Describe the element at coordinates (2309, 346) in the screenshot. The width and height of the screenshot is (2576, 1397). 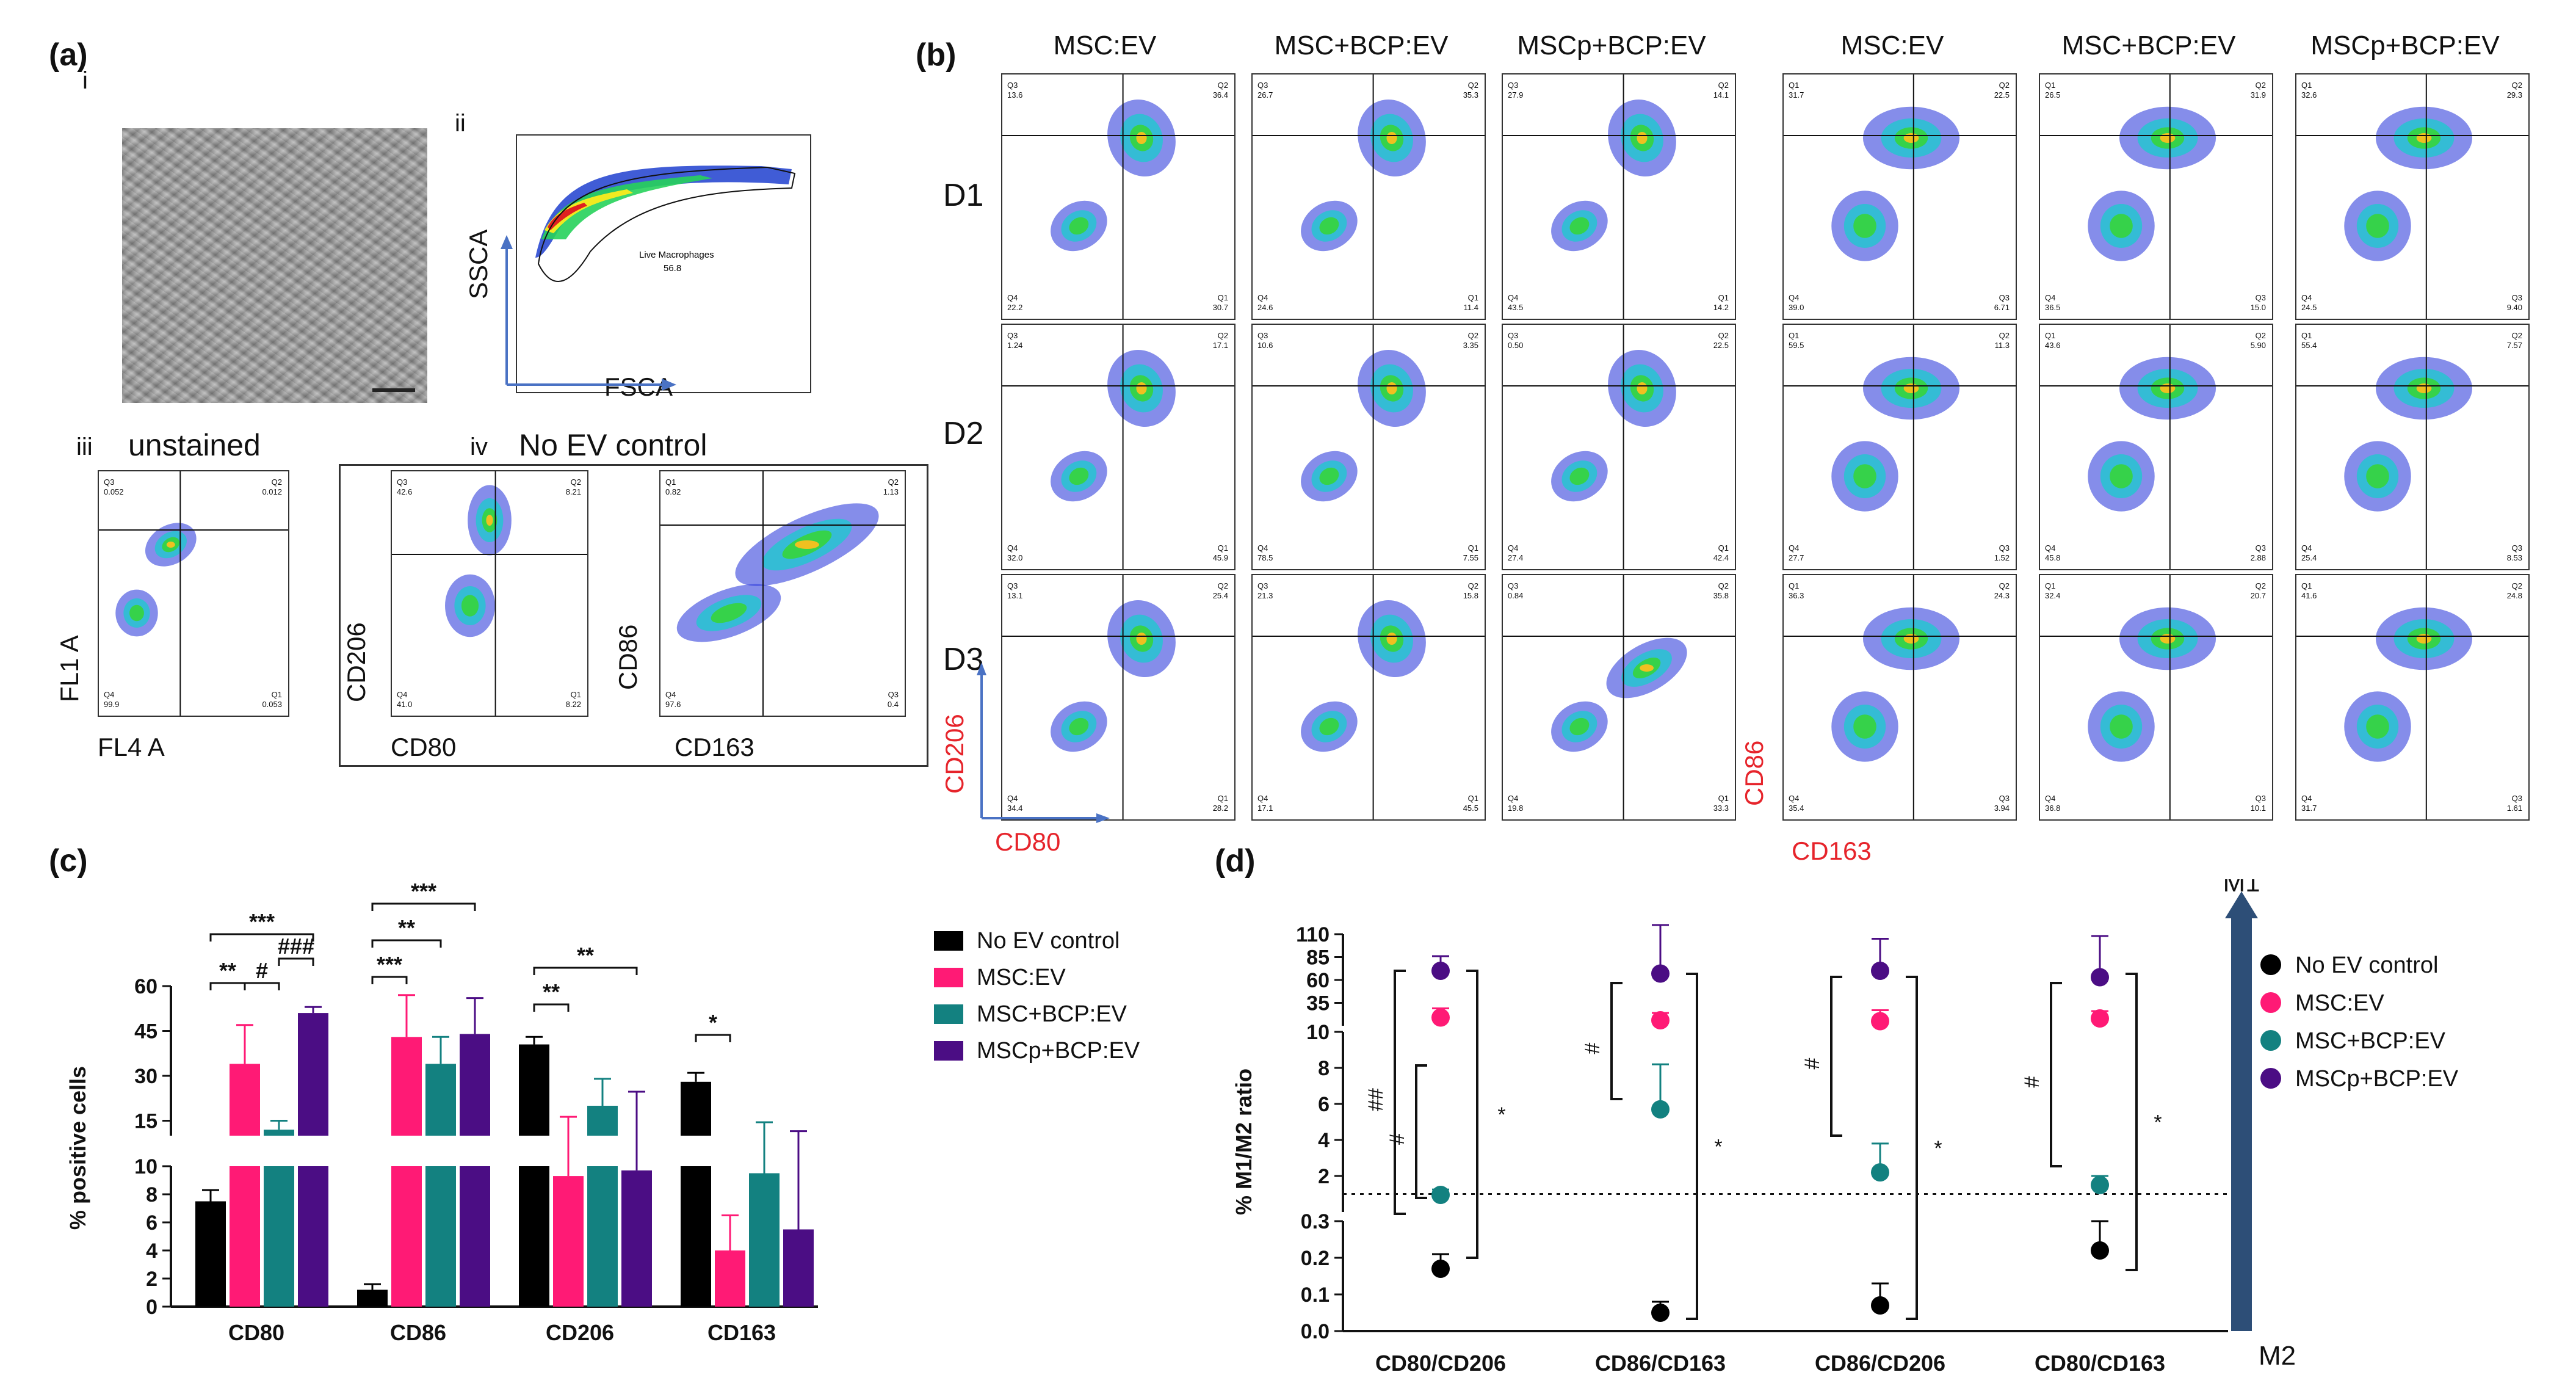
I see `flow-r2-c6-ul: 55.4` at that location.